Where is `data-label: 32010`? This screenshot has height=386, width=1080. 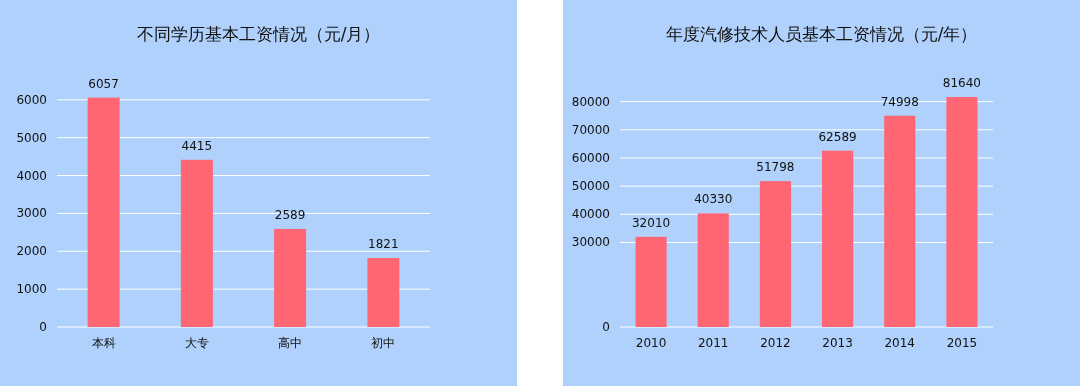
data-label: 32010 is located at coordinates (651, 222).